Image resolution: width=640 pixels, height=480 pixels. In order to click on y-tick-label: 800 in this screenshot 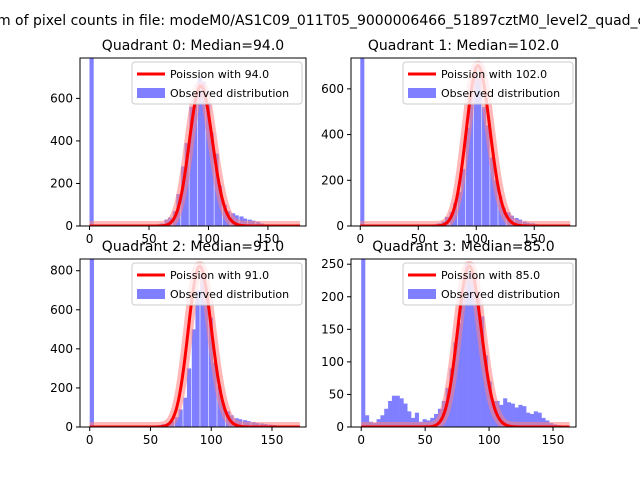, I will do `click(61, 271)`.